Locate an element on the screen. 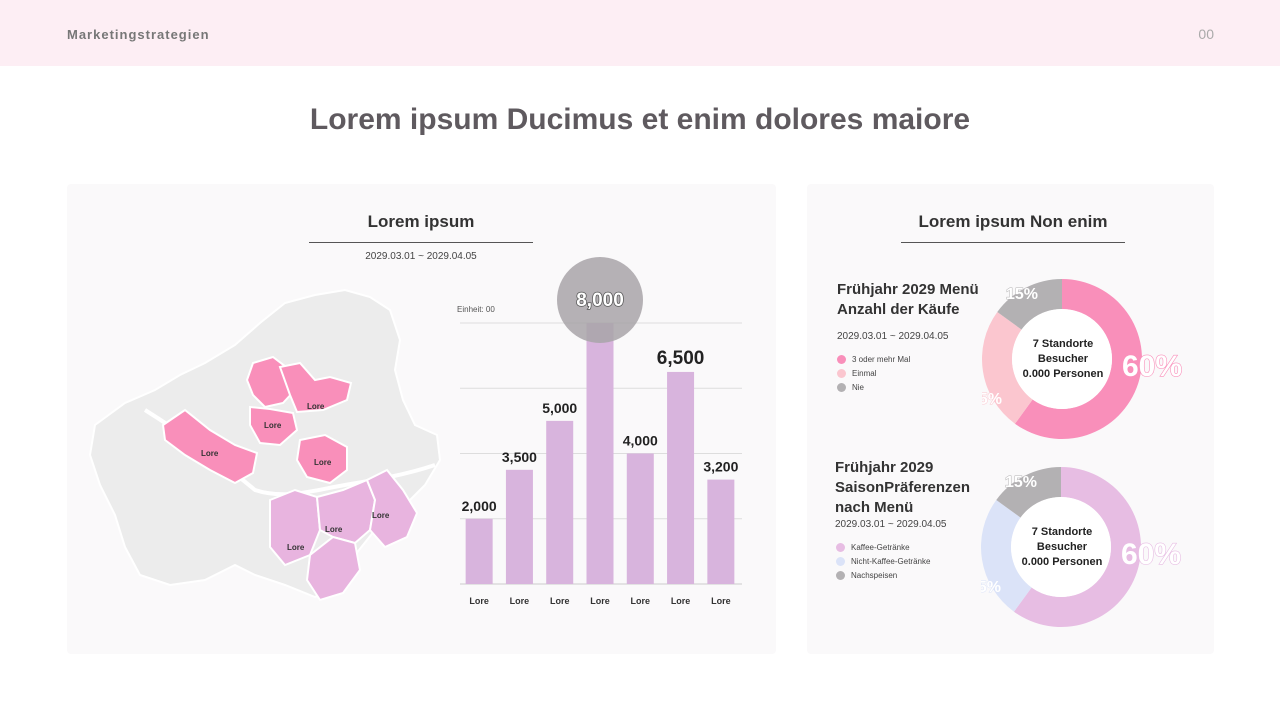 The height and width of the screenshot is (720, 1280). donut2-title-line3: nach Menü is located at coordinates (874, 507).